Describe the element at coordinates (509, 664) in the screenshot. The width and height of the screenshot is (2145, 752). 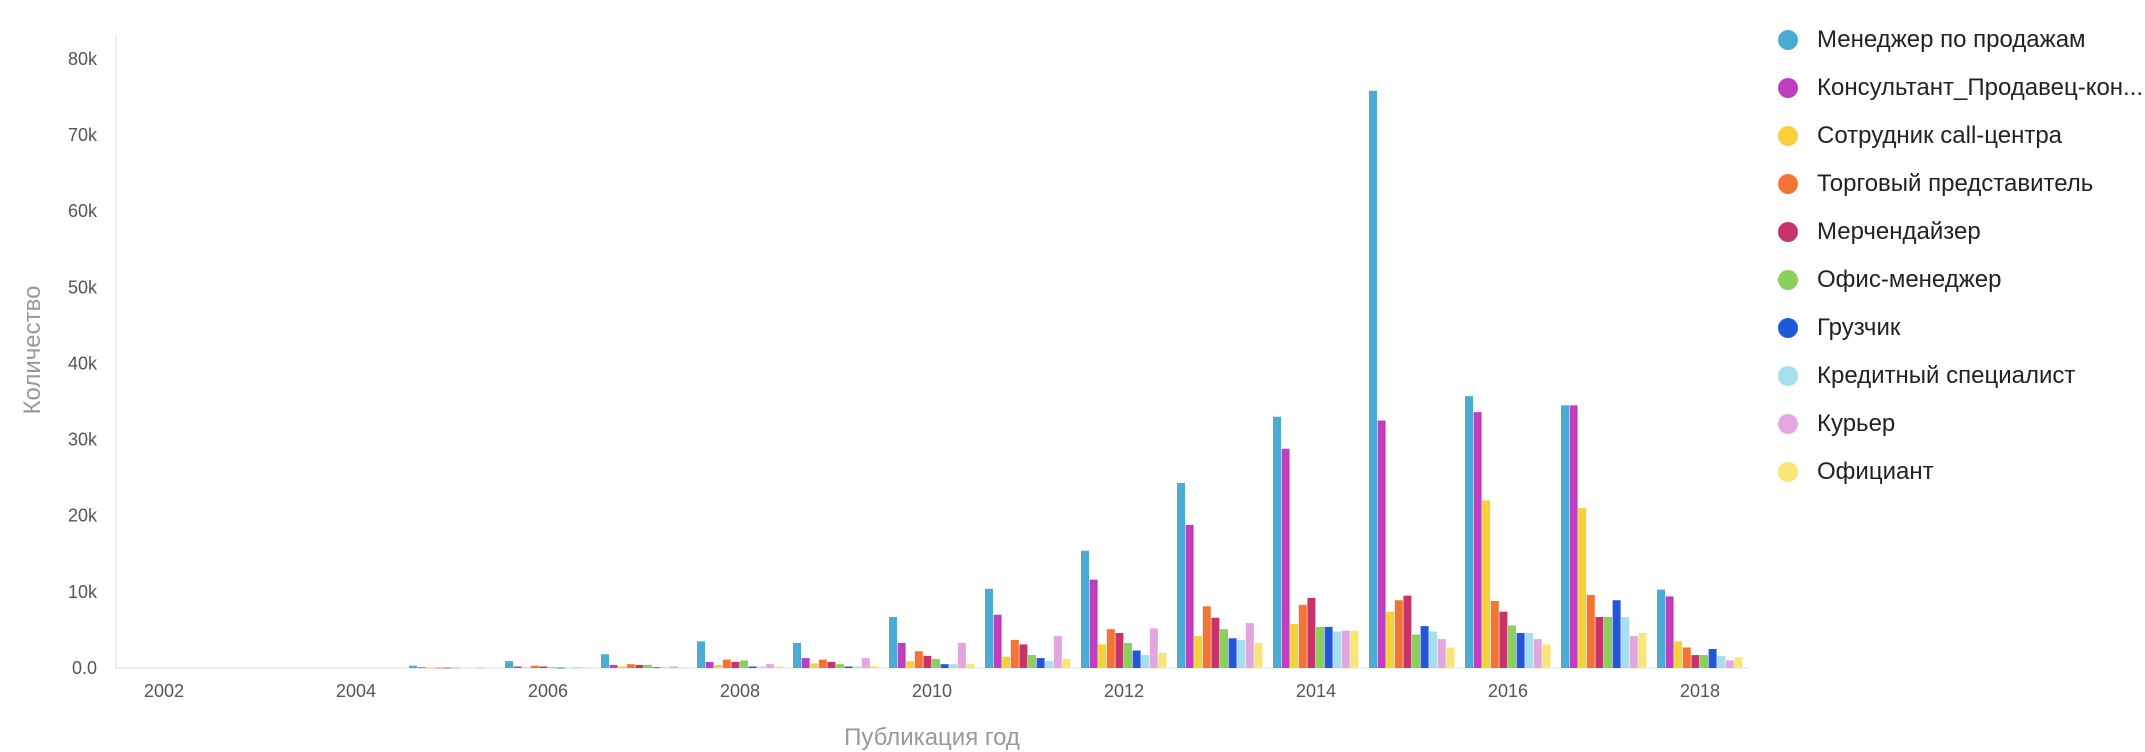
I see `bar-s0-2006` at that location.